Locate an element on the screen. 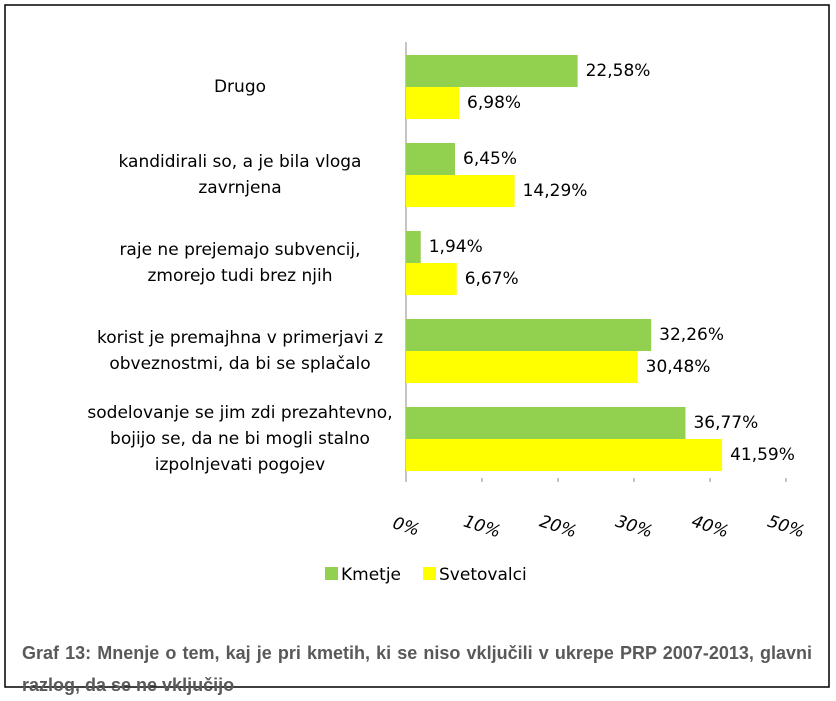 This screenshot has width=836, height=701. value-label: 1,94% is located at coordinates (456, 247).